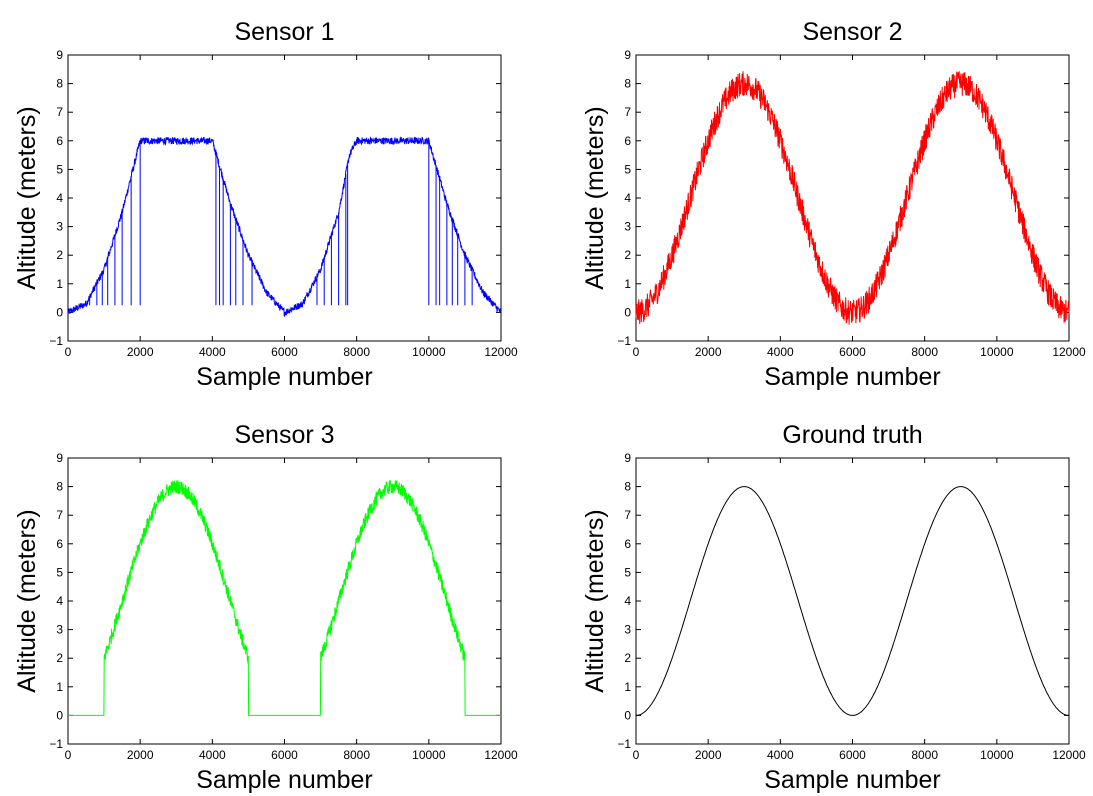  I want to click on chart-title: Sensor 2, so click(852, 32).